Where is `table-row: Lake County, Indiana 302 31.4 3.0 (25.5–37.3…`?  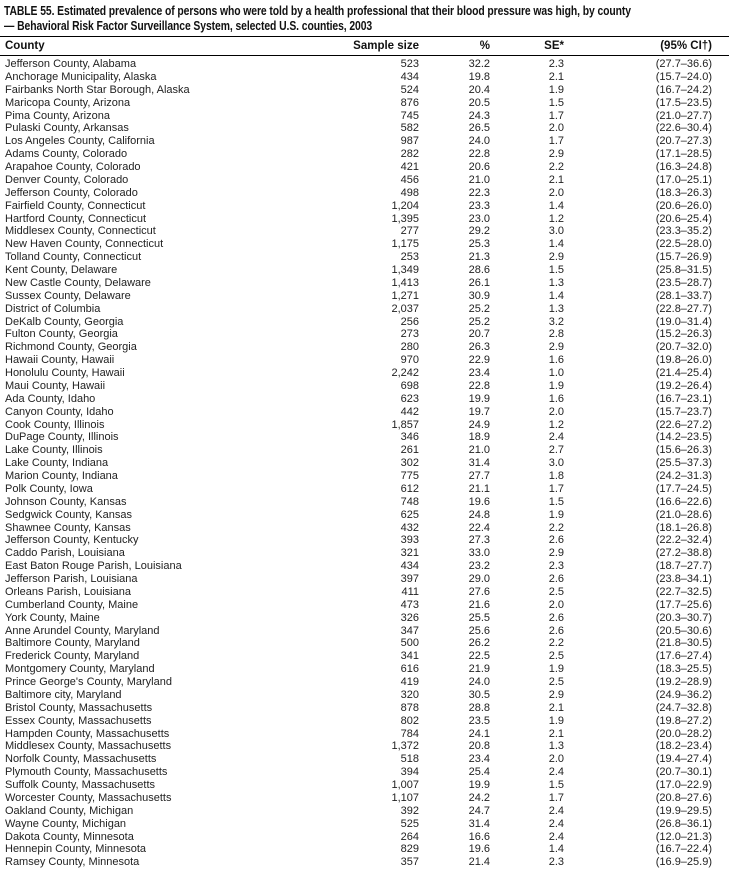 table-row: Lake County, Indiana 302 31.4 3.0 (25.5–37.3… is located at coordinates (364, 463).